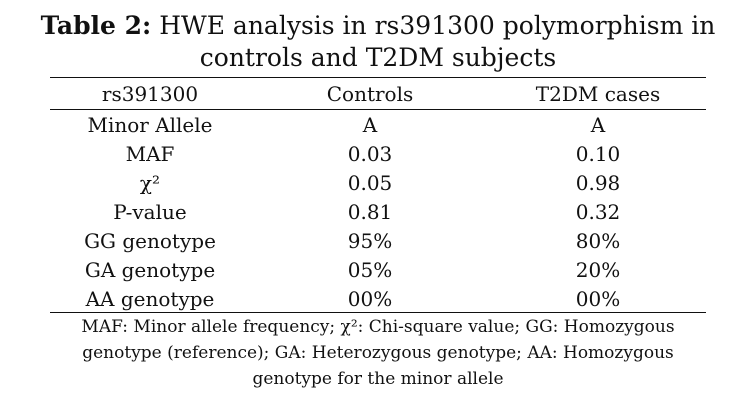 This screenshot has width=756, height=410. Describe the element at coordinates (598, 94) in the screenshot. I see `header-cases: T2DM cases` at that location.